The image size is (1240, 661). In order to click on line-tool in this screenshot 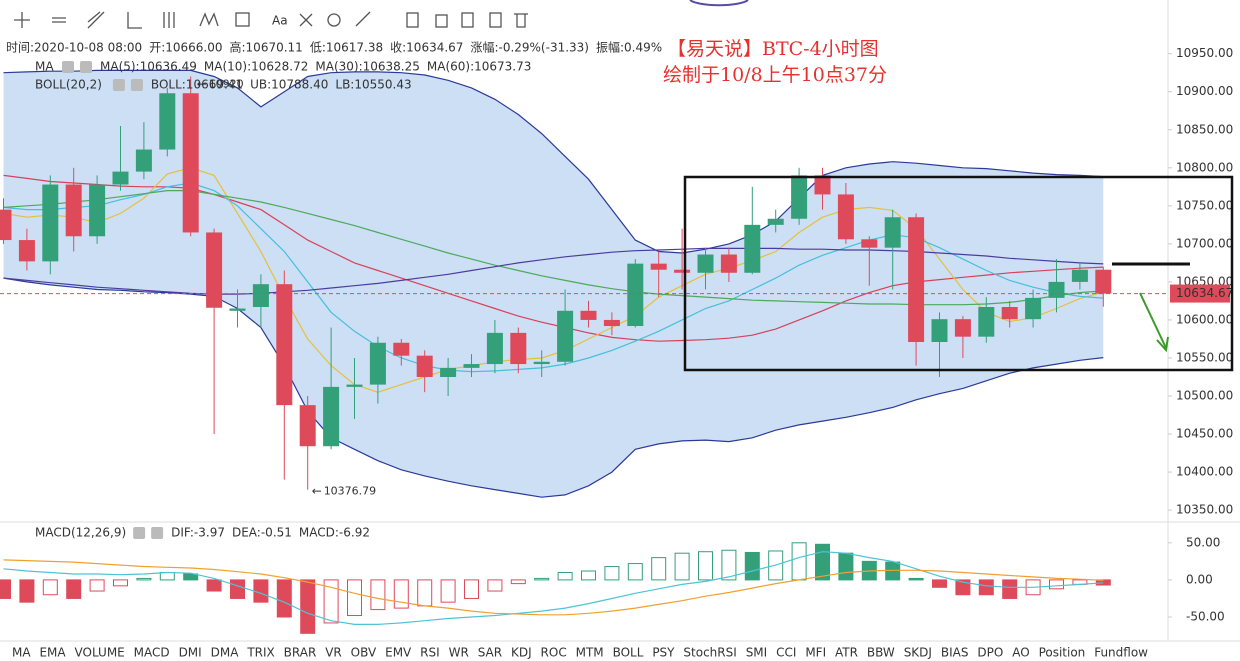, I will do `click(59, 20)`.